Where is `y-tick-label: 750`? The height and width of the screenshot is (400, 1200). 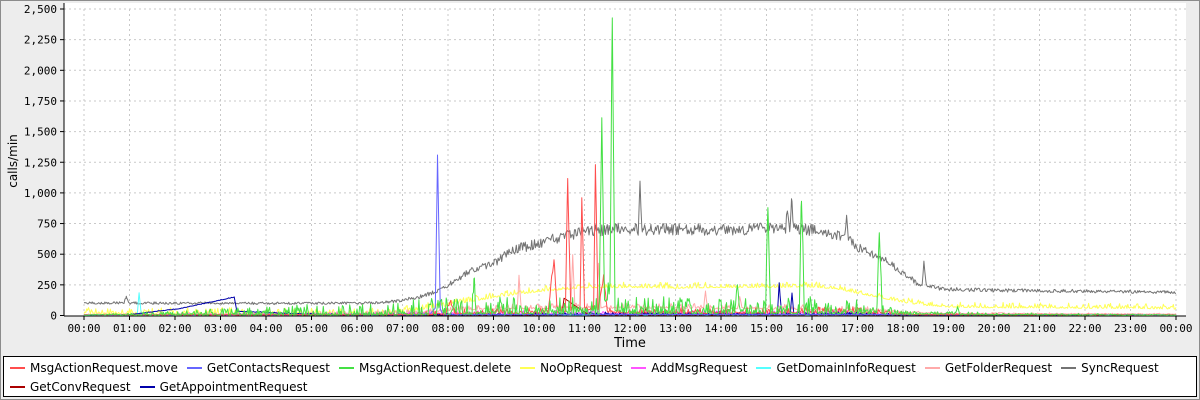
y-tick-label: 750 is located at coordinates (47, 224).